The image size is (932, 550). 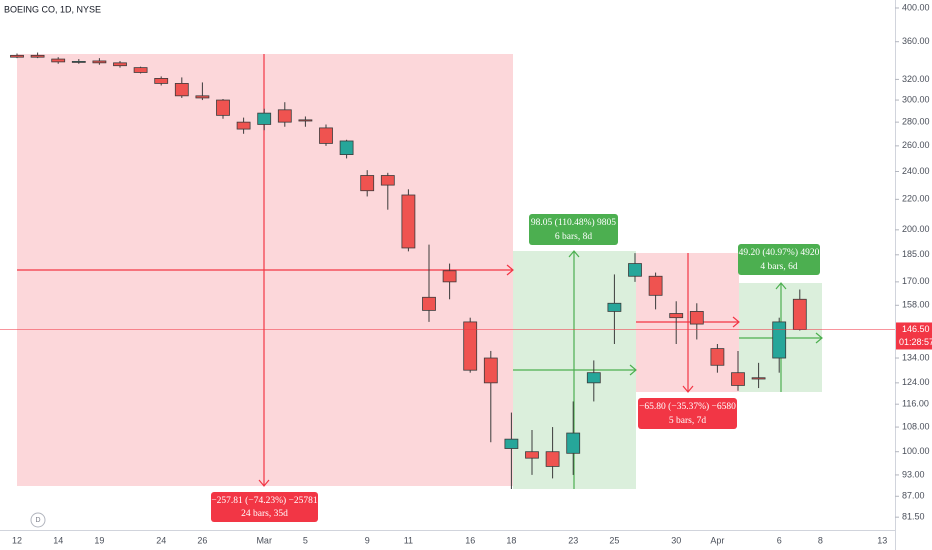 I want to click on x-tick-label: 26, so click(x=202, y=540).